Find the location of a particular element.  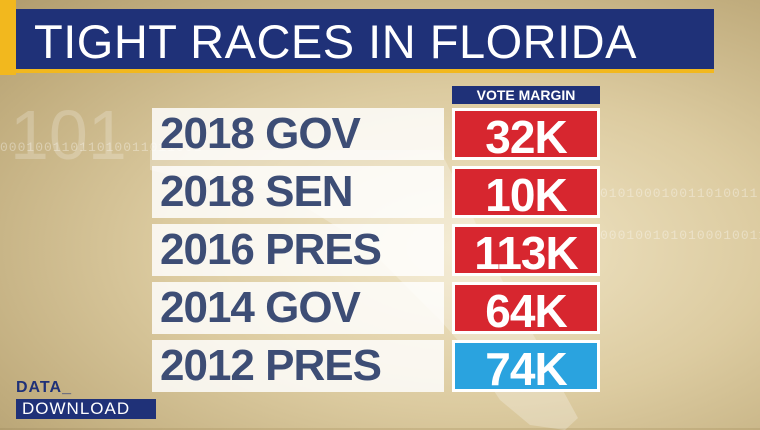

vote-margin-value: 64K is located at coordinates (526, 309).